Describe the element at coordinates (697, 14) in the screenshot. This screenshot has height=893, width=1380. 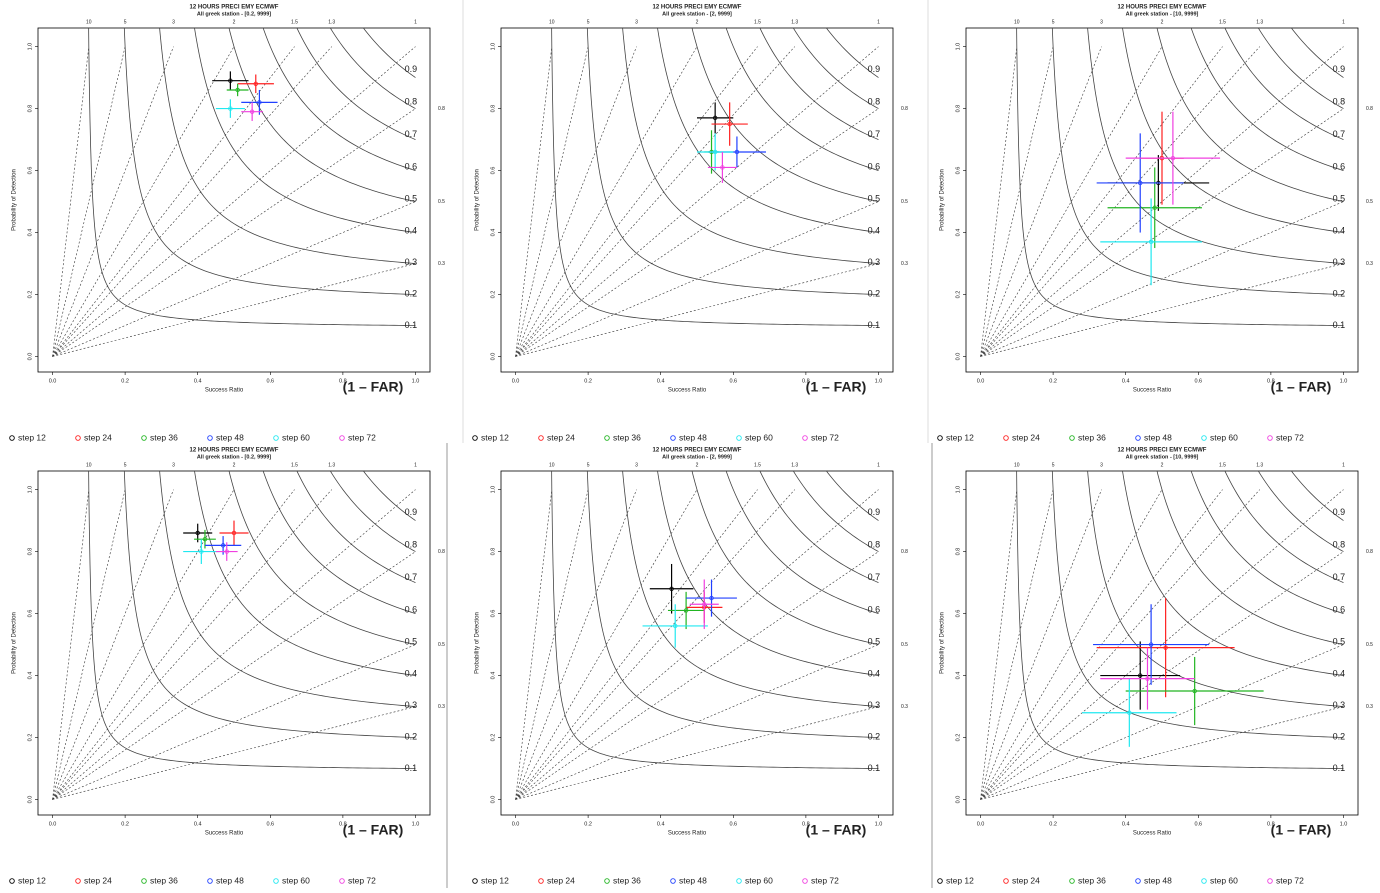
I see `chart-subtitle: All greek station - [2, 9999]` at that location.